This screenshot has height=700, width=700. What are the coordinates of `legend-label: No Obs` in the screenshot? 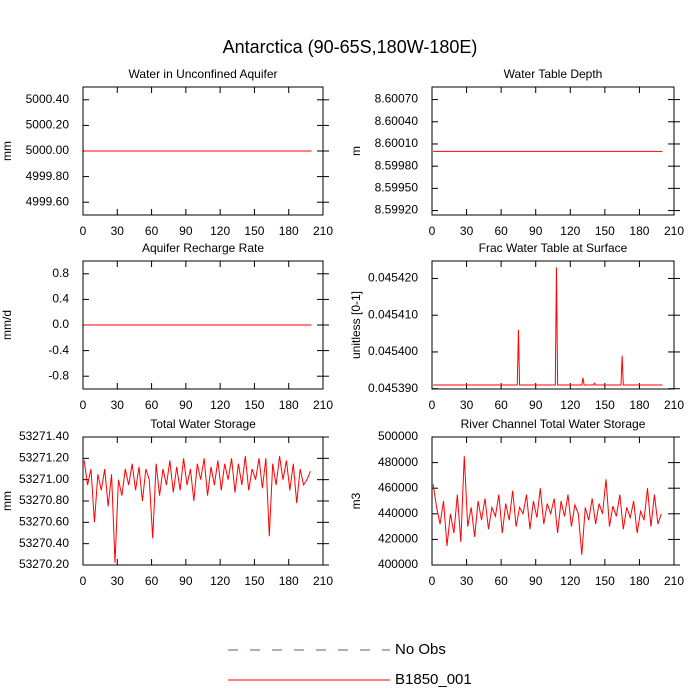 It's located at (420, 649).